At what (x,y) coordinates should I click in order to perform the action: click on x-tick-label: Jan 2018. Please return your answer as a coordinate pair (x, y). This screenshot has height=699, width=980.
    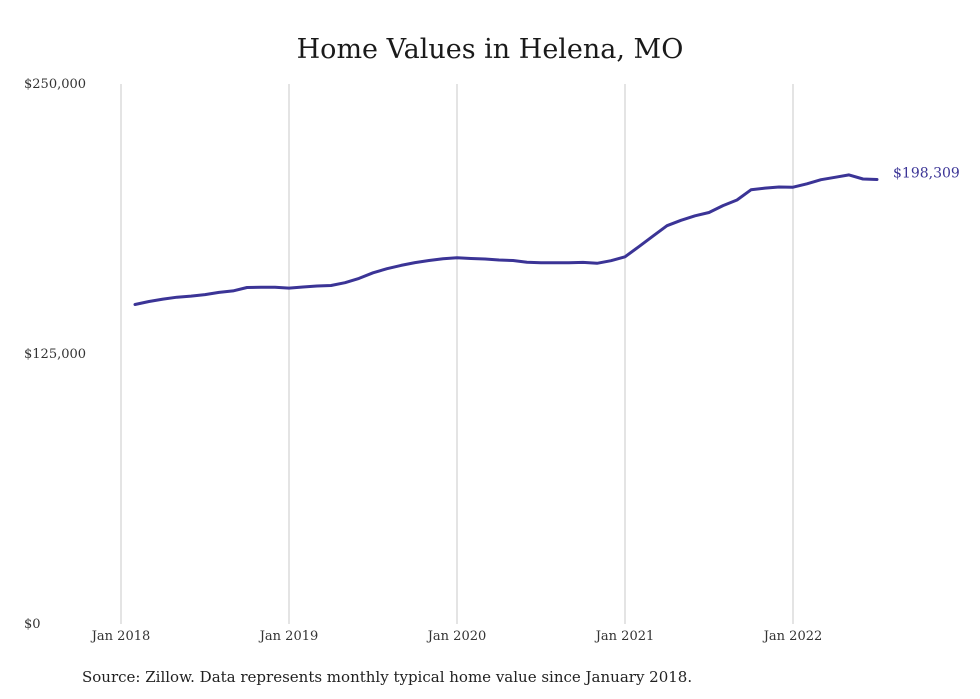
    Looking at the image, I should click on (120, 636).